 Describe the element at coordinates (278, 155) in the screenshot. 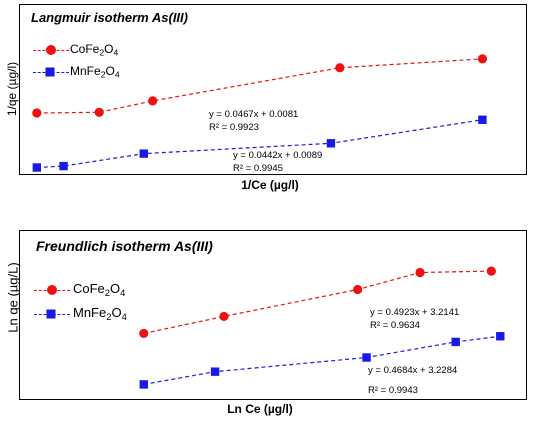

I see `trendline-equation: y = 0.0442x + 0.0089` at that location.